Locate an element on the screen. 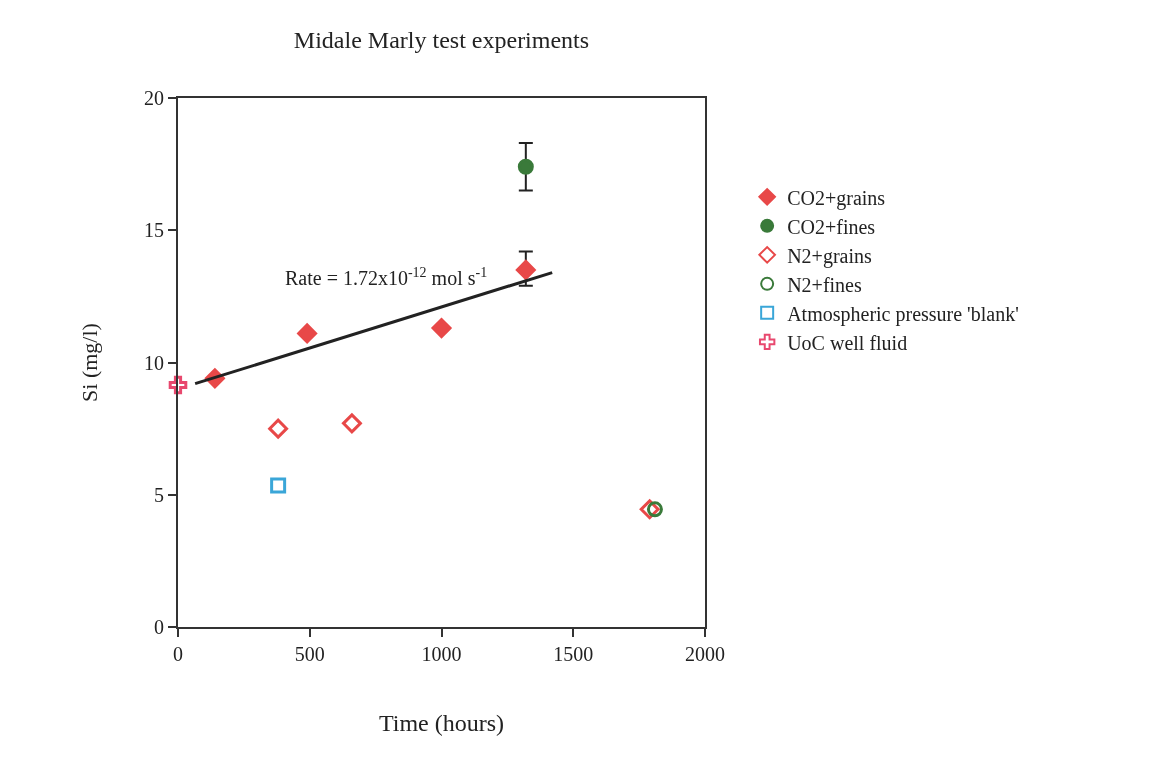 This screenshot has width=1172, height=768. legend-label: UoC well fluid is located at coordinates (847, 342).